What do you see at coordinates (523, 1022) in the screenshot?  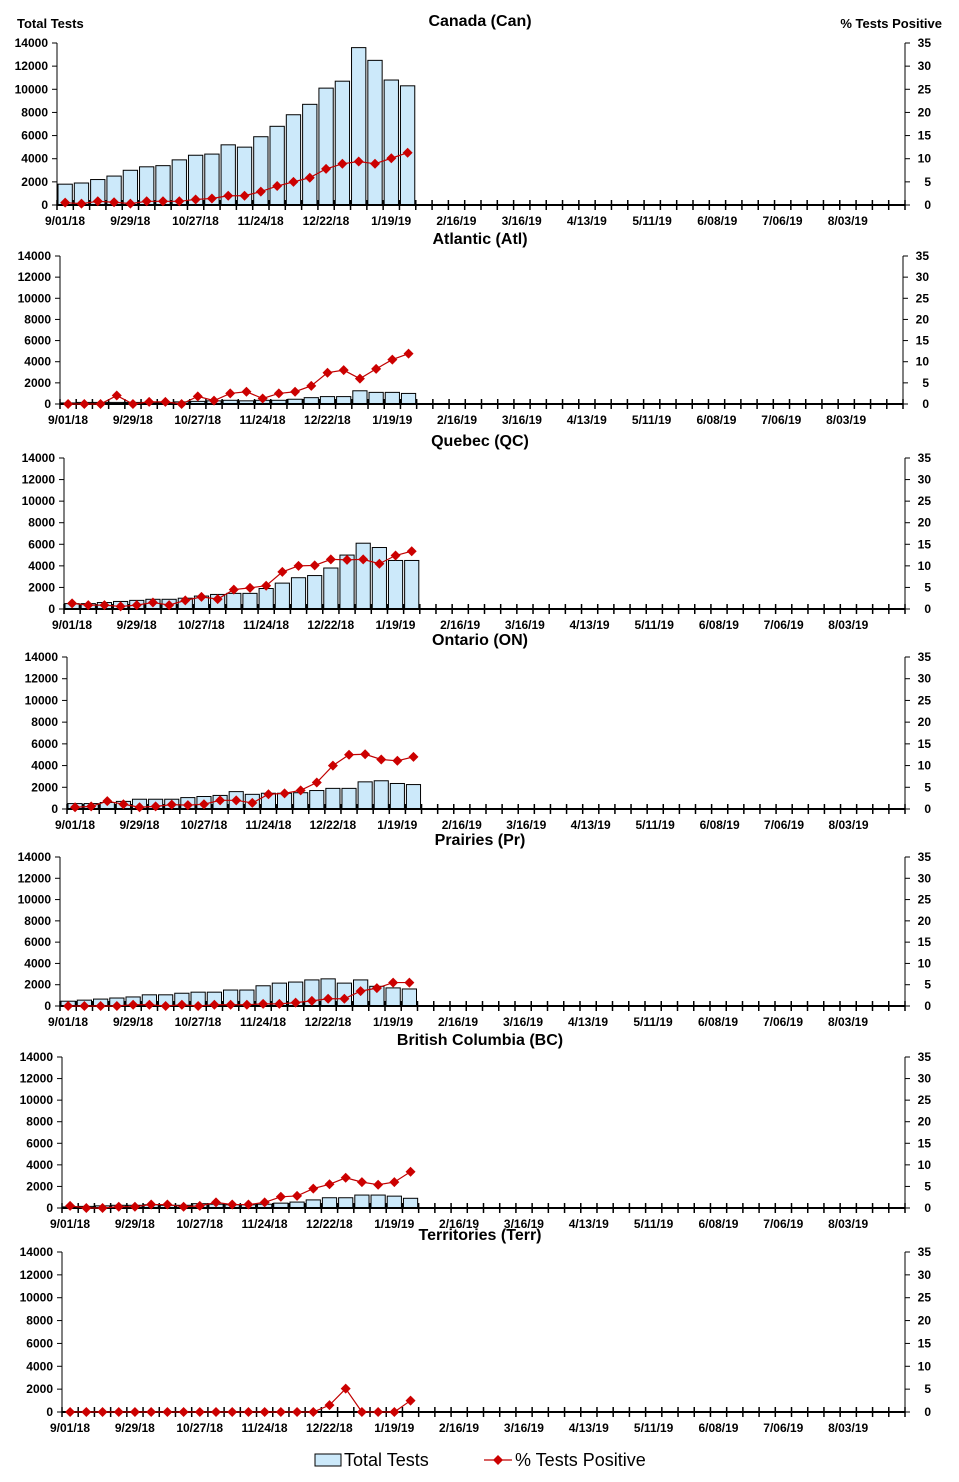 I see `x-tick-label: 3/16/19` at bounding box center [523, 1022].